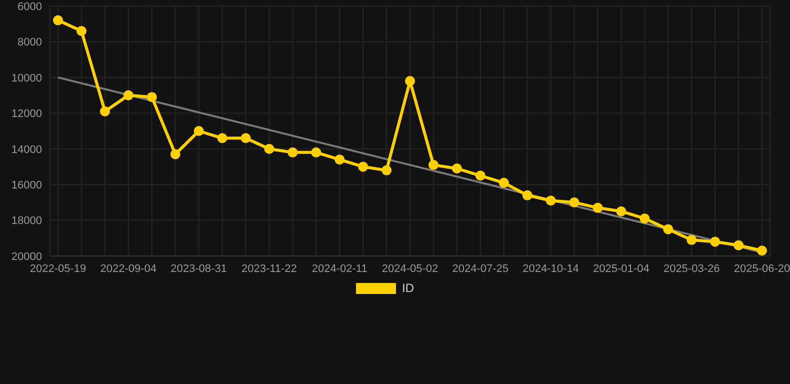  Describe the element at coordinates (198, 268) in the screenshot. I see `x-tick-label: 2023-08-31` at that location.